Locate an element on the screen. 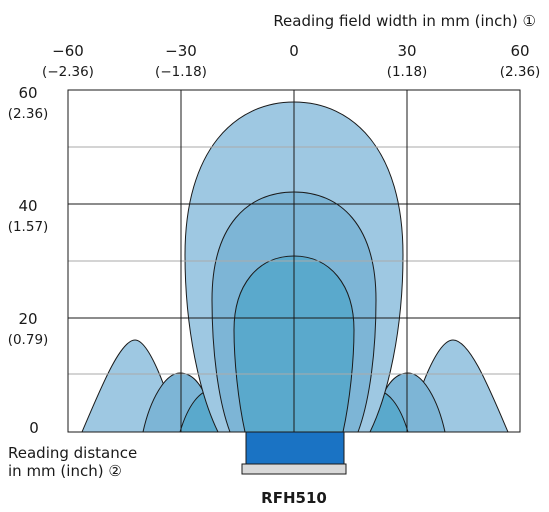  x-tick-label: −30 is located at coordinates (181, 51).